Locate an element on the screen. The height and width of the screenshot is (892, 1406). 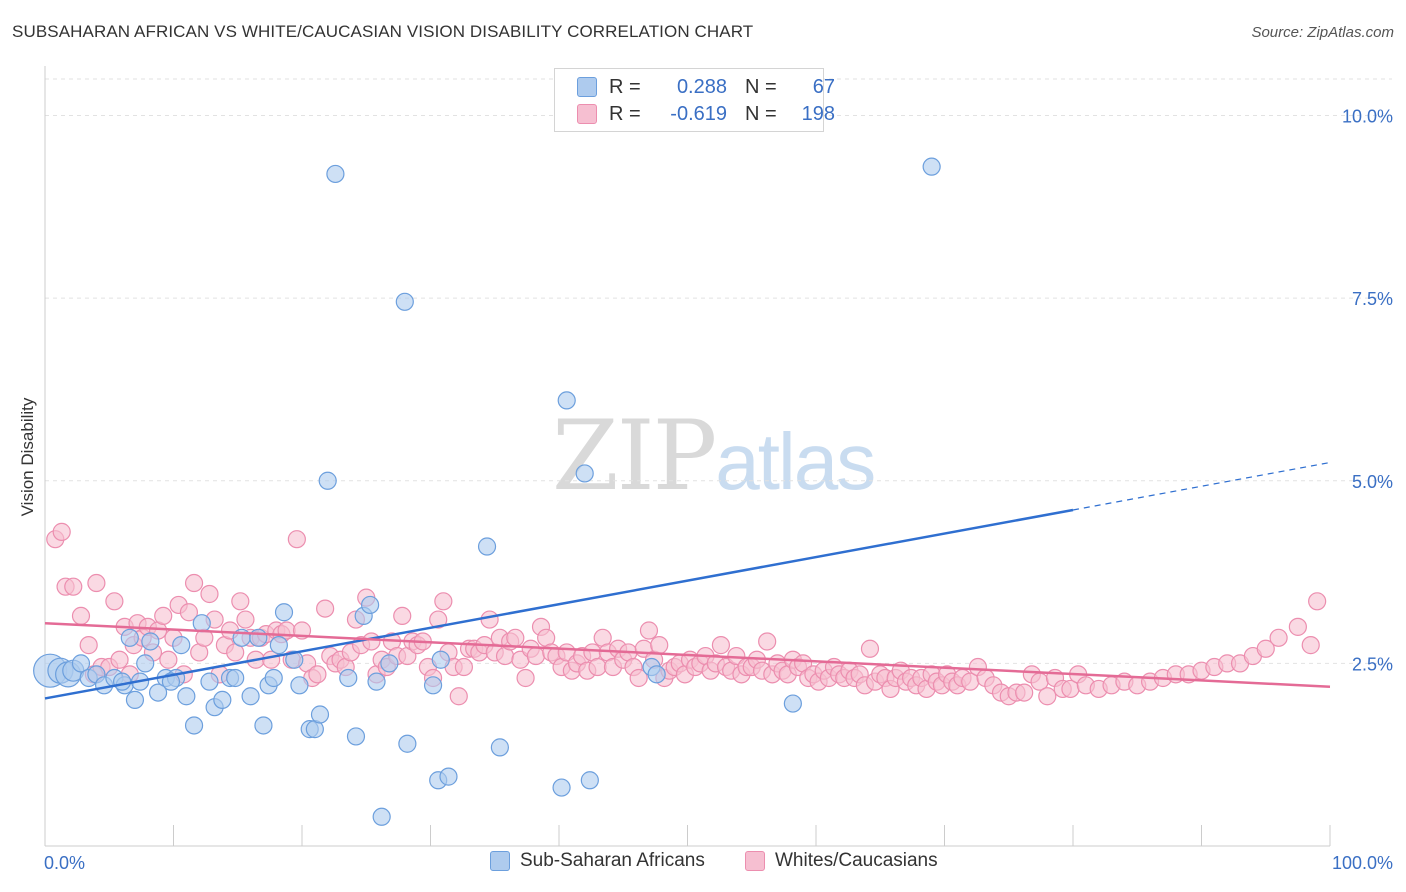
legend-swatch-blue is located at coordinates (587, 87).